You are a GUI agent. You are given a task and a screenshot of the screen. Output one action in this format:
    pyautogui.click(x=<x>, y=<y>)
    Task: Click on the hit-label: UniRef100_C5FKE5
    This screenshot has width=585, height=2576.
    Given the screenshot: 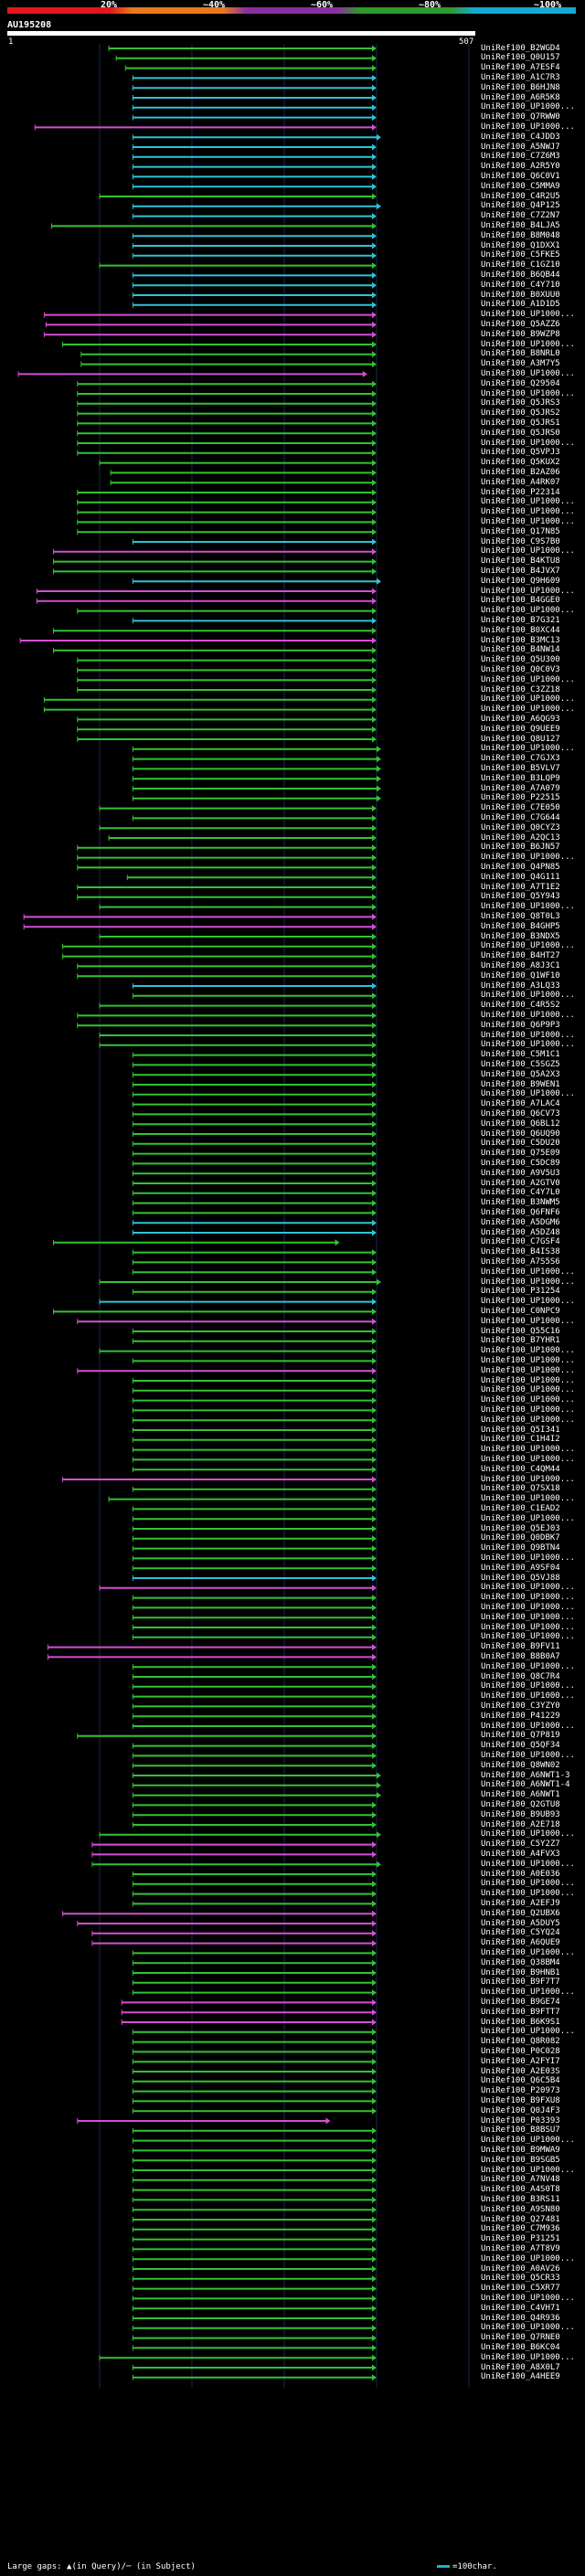 What is the action you would take?
    pyautogui.click(x=520, y=255)
    